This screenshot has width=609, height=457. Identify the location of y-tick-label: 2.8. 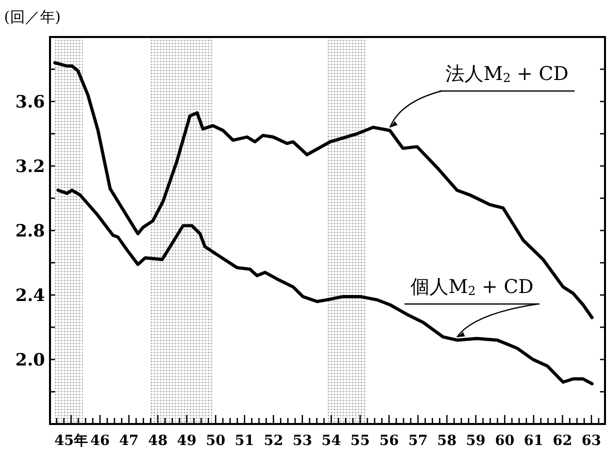
(30, 232).